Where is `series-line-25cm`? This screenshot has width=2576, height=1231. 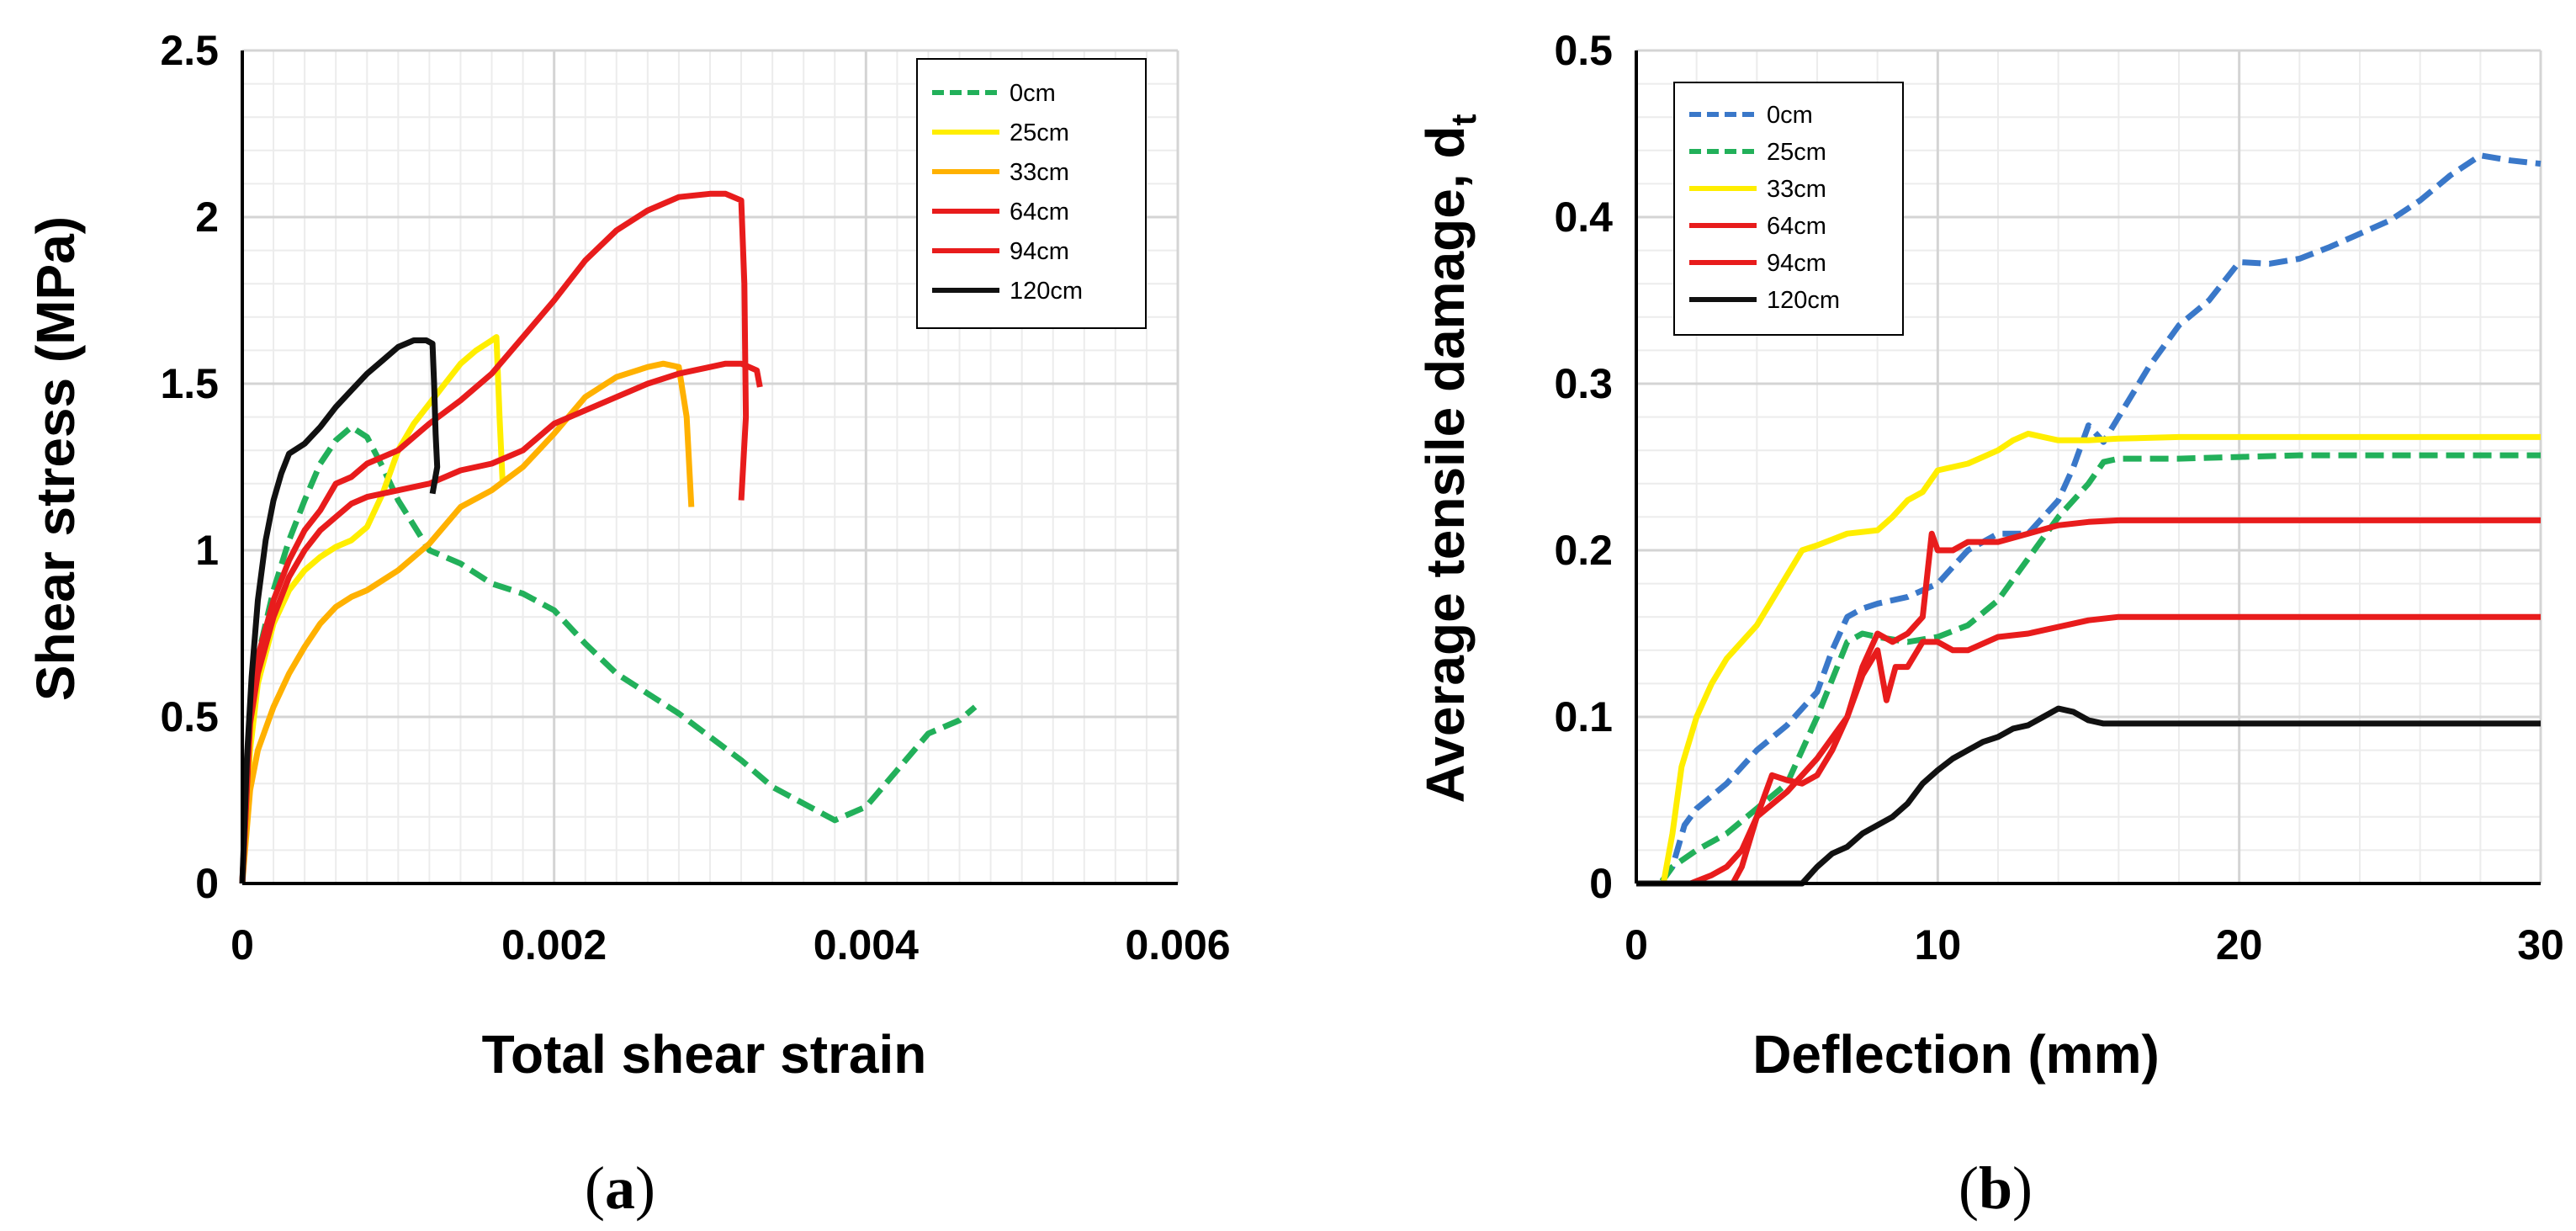
series-line-25cm is located at coordinates (2088, 669).